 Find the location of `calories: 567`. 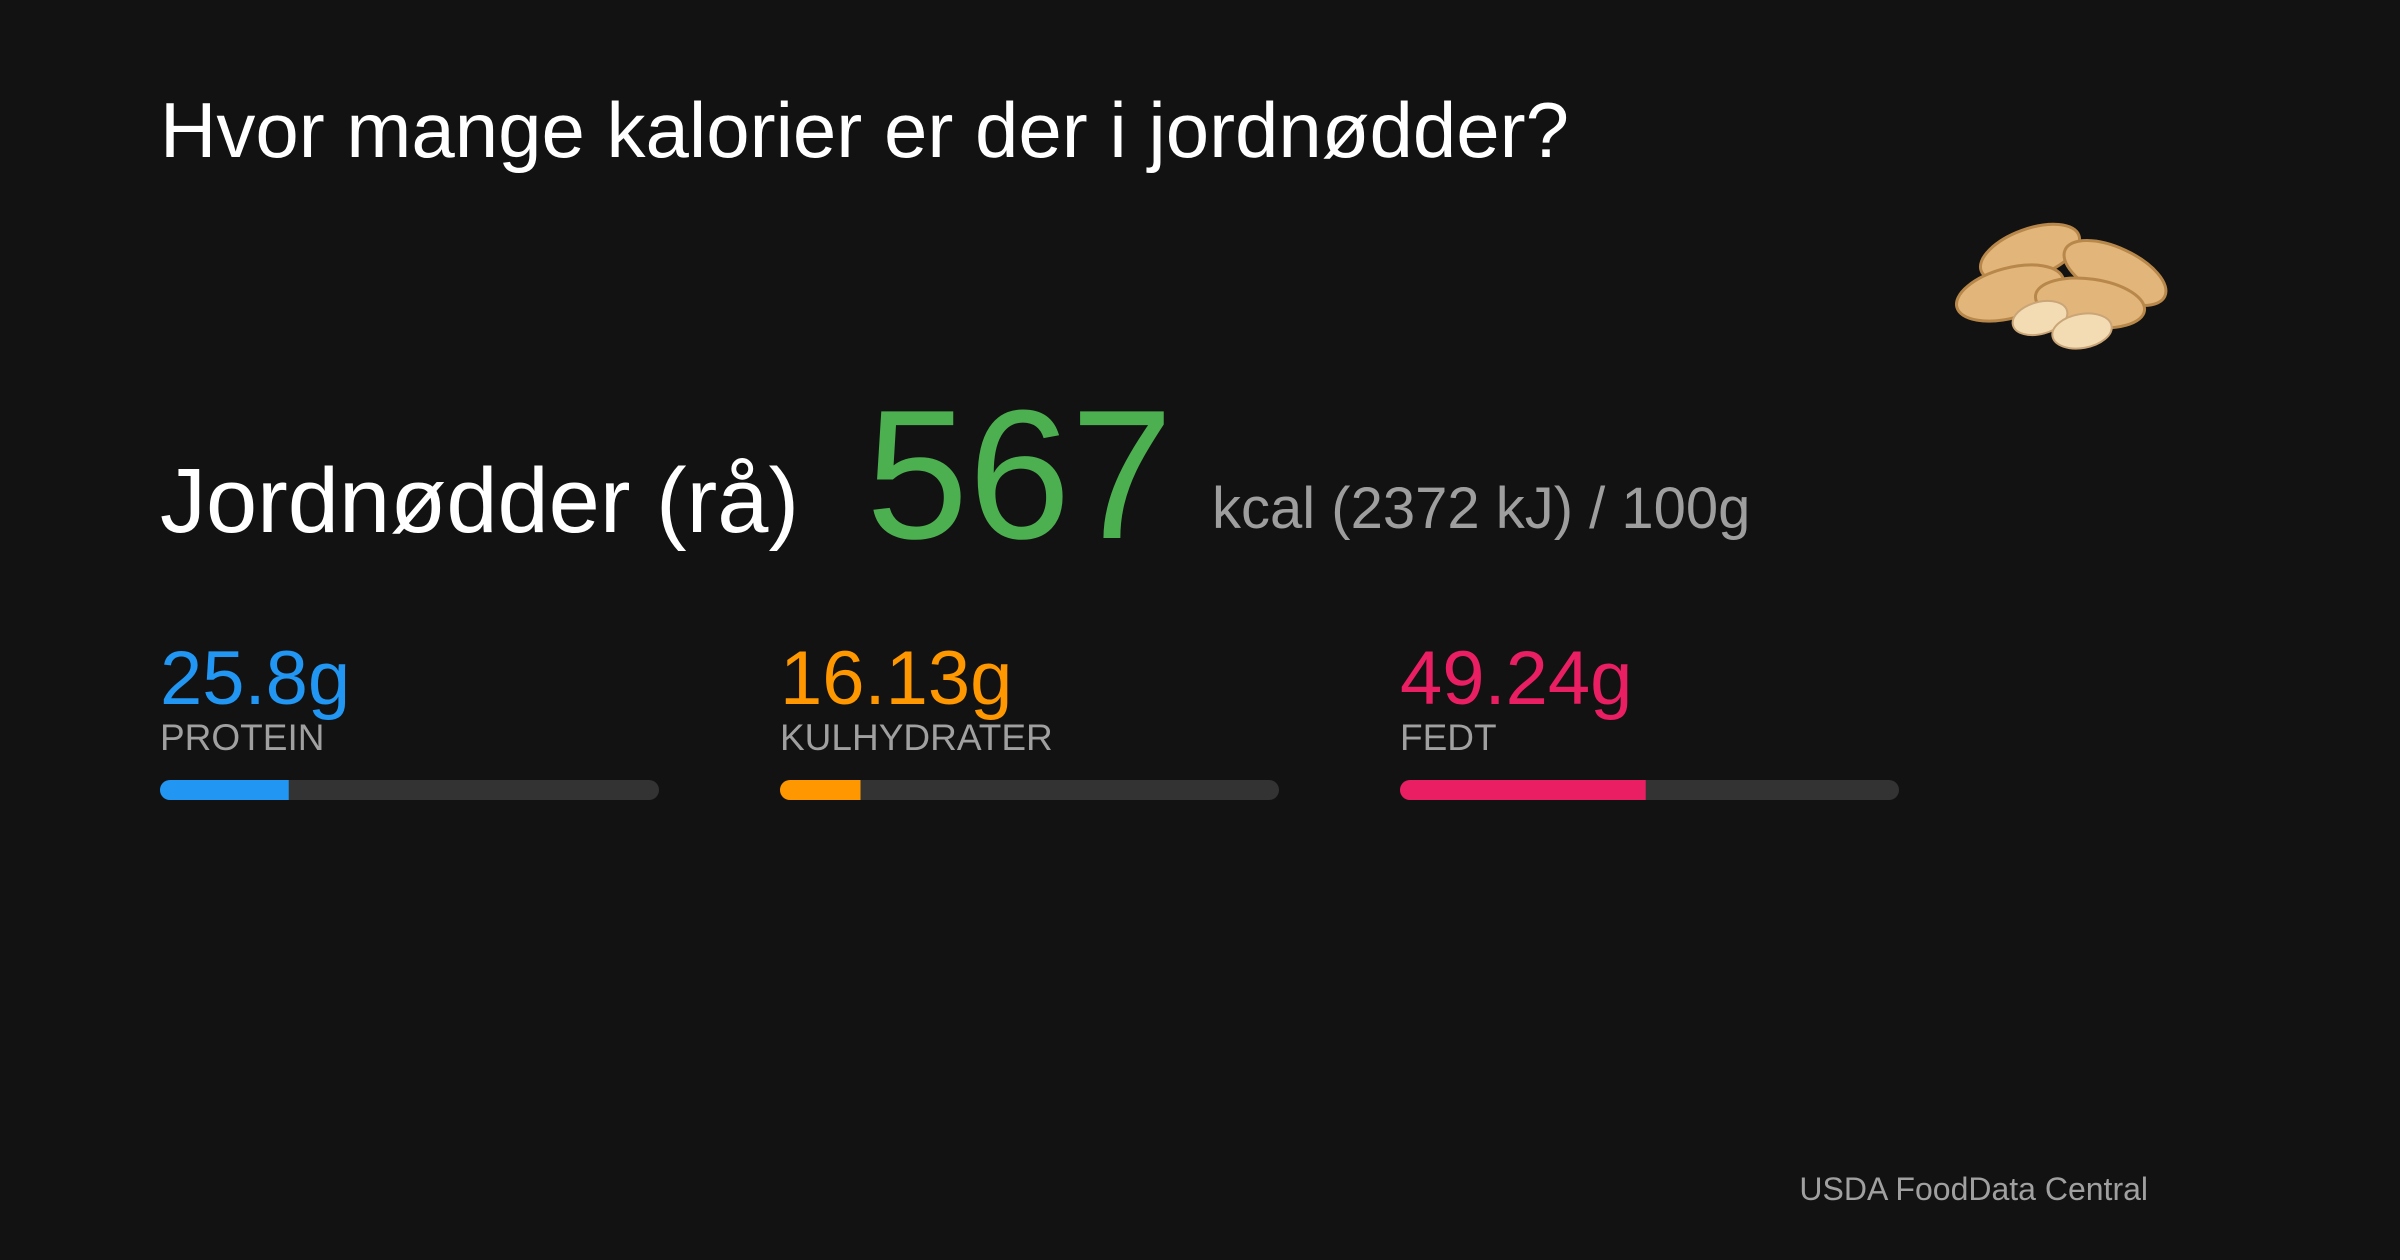

calories: 567 is located at coordinates (1019, 474).